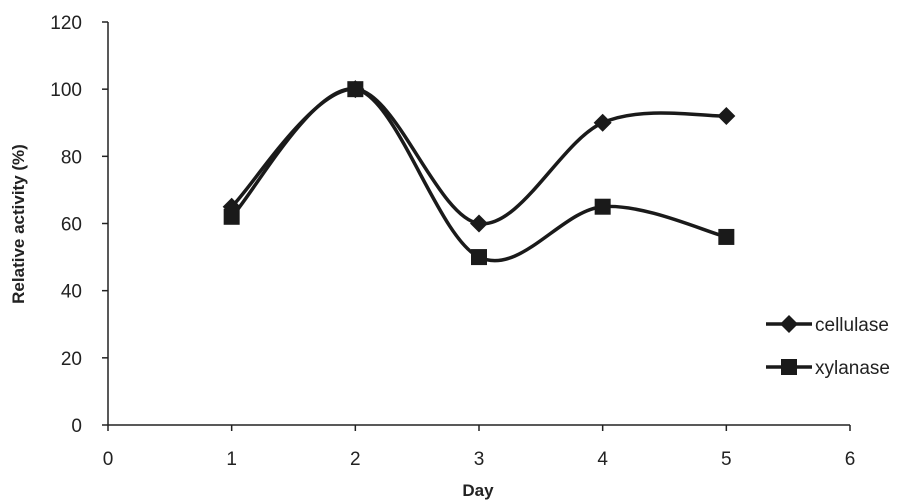  Describe the element at coordinates (66, 23) in the screenshot. I see `y-tick-label: 120` at that location.